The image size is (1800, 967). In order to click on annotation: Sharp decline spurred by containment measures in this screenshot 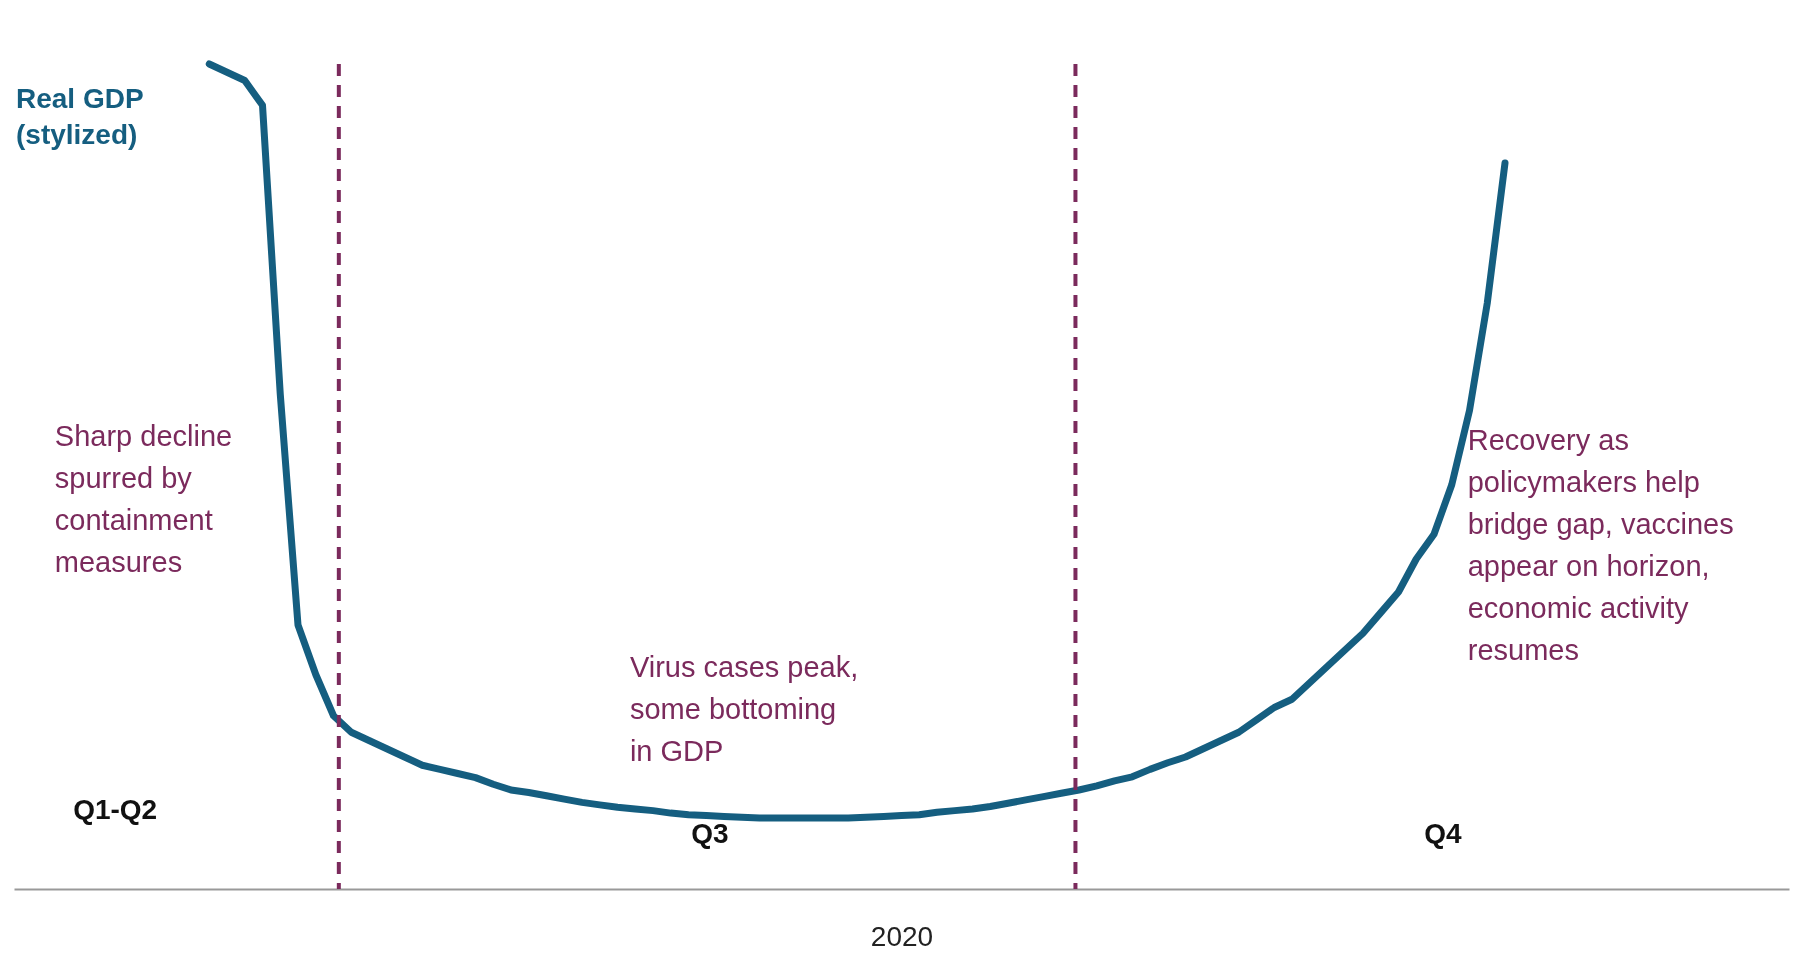, I will do `click(143, 498)`.